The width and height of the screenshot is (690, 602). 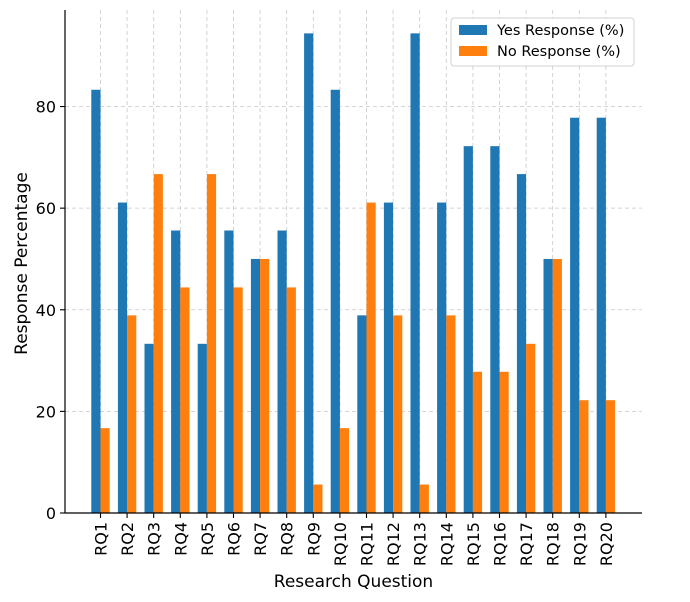 I want to click on bar-yes-rq10, so click(x=335, y=301).